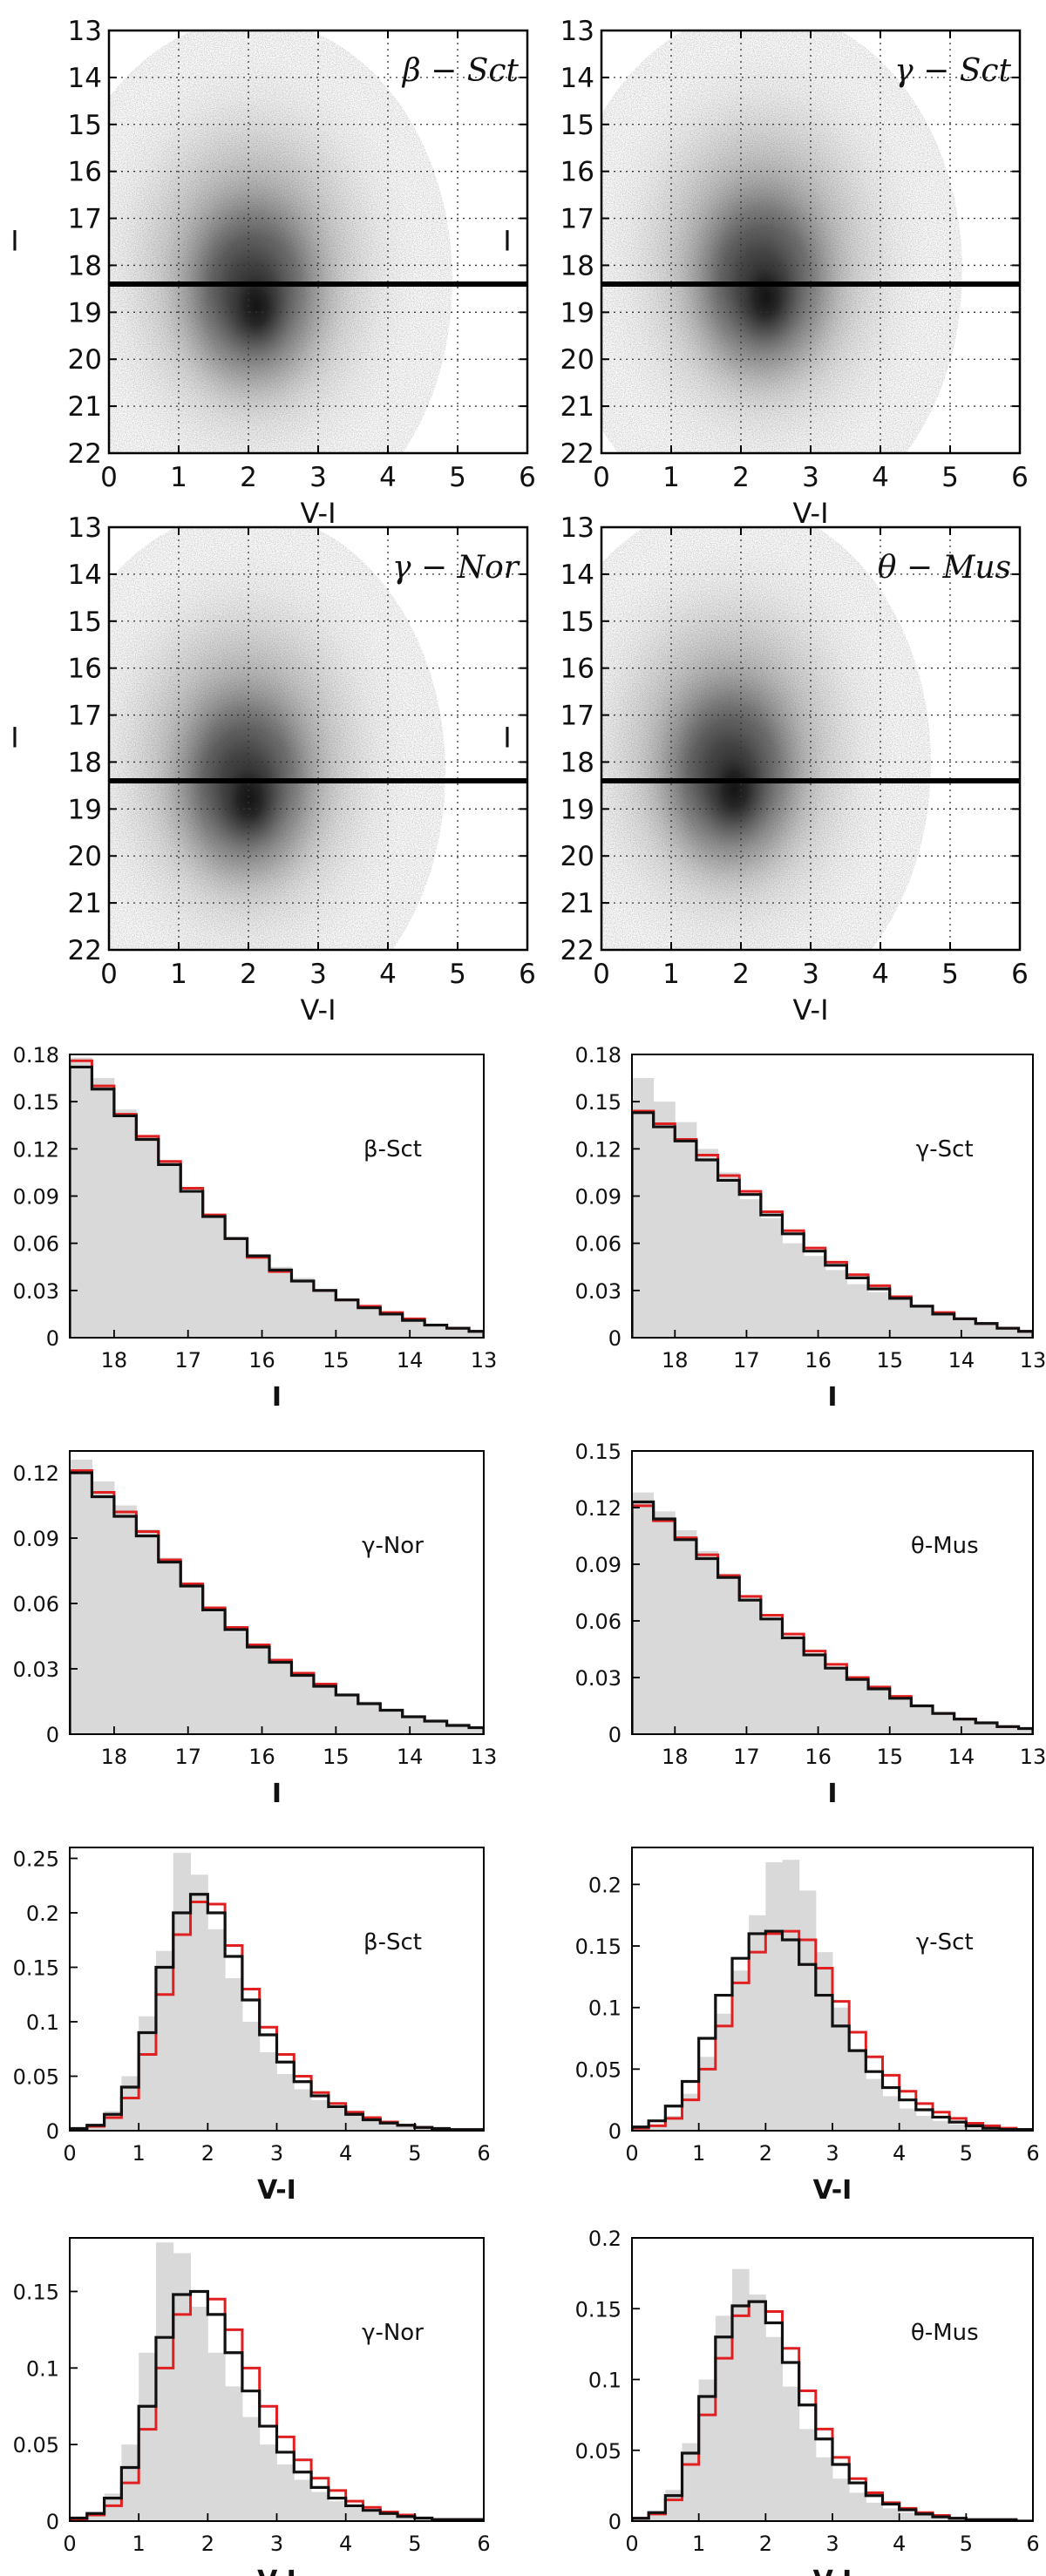  Describe the element at coordinates (14, 241) in the screenshot. I see `y-axis-title: I` at that location.